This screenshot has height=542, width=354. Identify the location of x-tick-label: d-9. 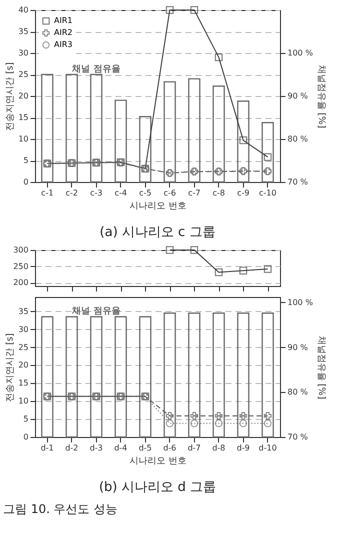
(243, 448).